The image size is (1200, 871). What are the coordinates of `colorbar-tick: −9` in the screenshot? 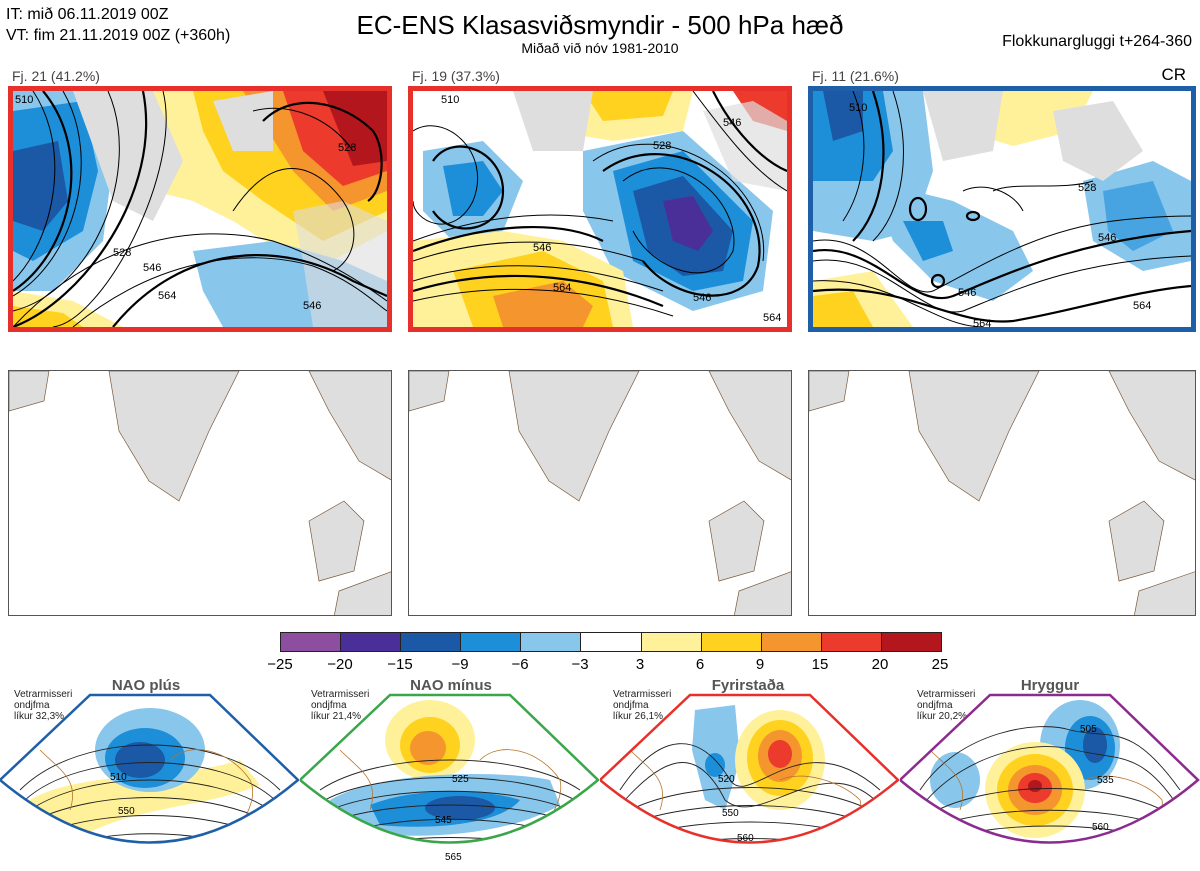 It's located at (460, 664).